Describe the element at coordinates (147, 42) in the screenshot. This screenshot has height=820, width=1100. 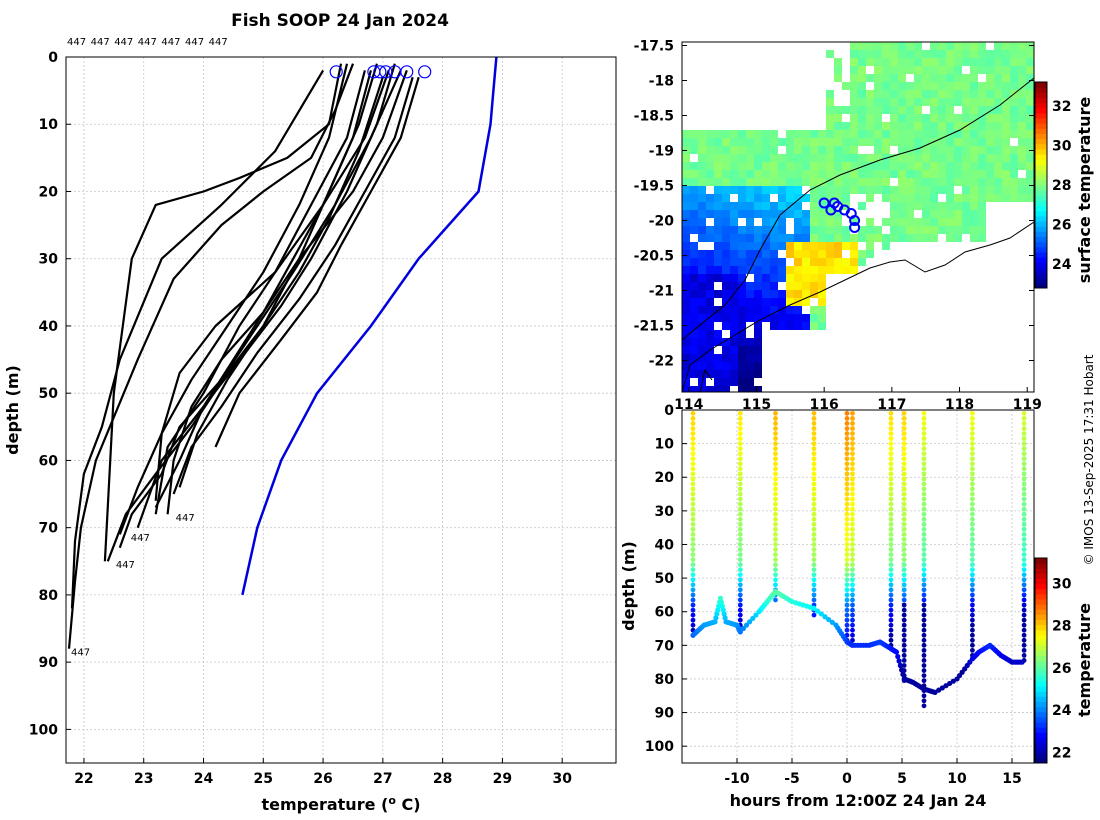
I see `profile-top-label: 447` at that location.